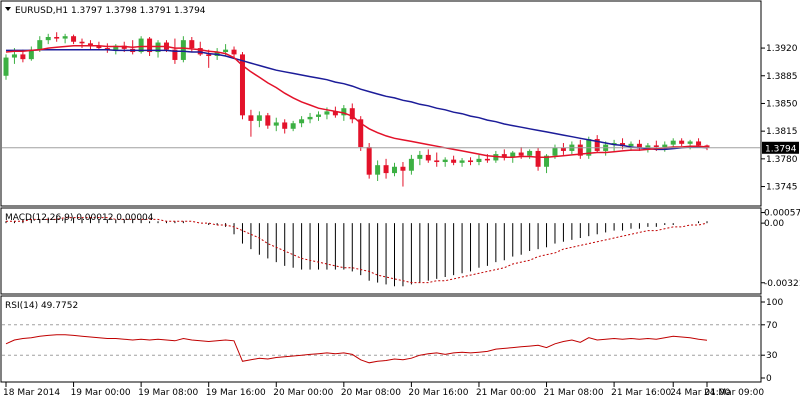 This screenshot has width=800, height=400. What do you see at coordinates (781, 149) in the screenshot?
I see `current-price-label: 1.3794` at bounding box center [781, 149].